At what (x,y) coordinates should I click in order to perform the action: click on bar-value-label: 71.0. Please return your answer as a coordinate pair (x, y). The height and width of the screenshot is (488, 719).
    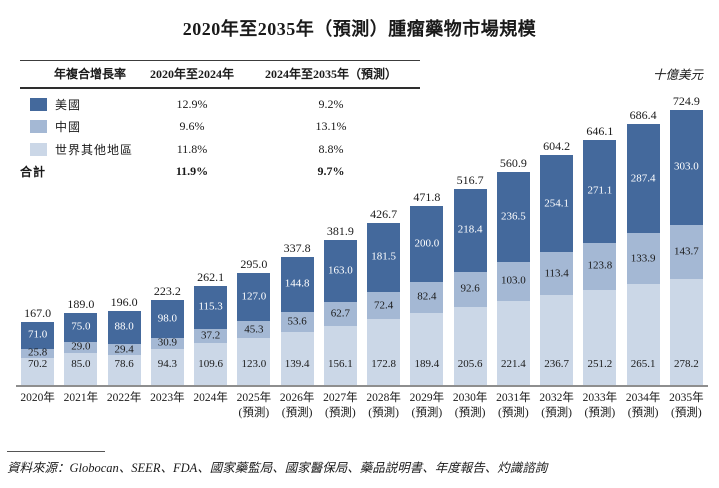
    Looking at the image, I should click on (38, 334).